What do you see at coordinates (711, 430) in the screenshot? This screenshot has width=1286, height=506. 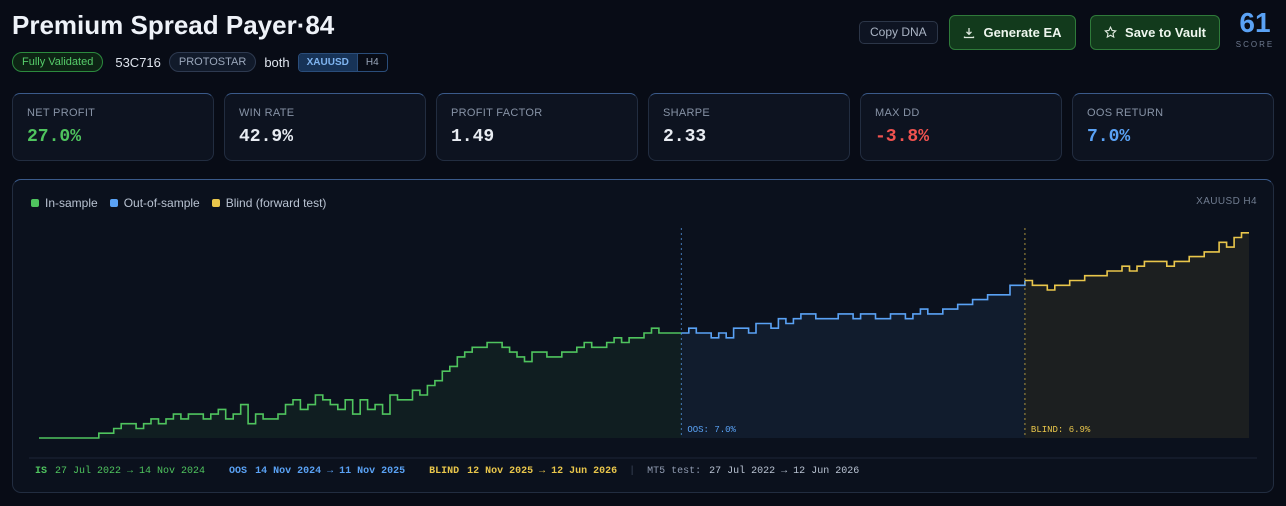 I see `boundary-label-oos: OOS: 7.0%` at bounding box center [711, 430].